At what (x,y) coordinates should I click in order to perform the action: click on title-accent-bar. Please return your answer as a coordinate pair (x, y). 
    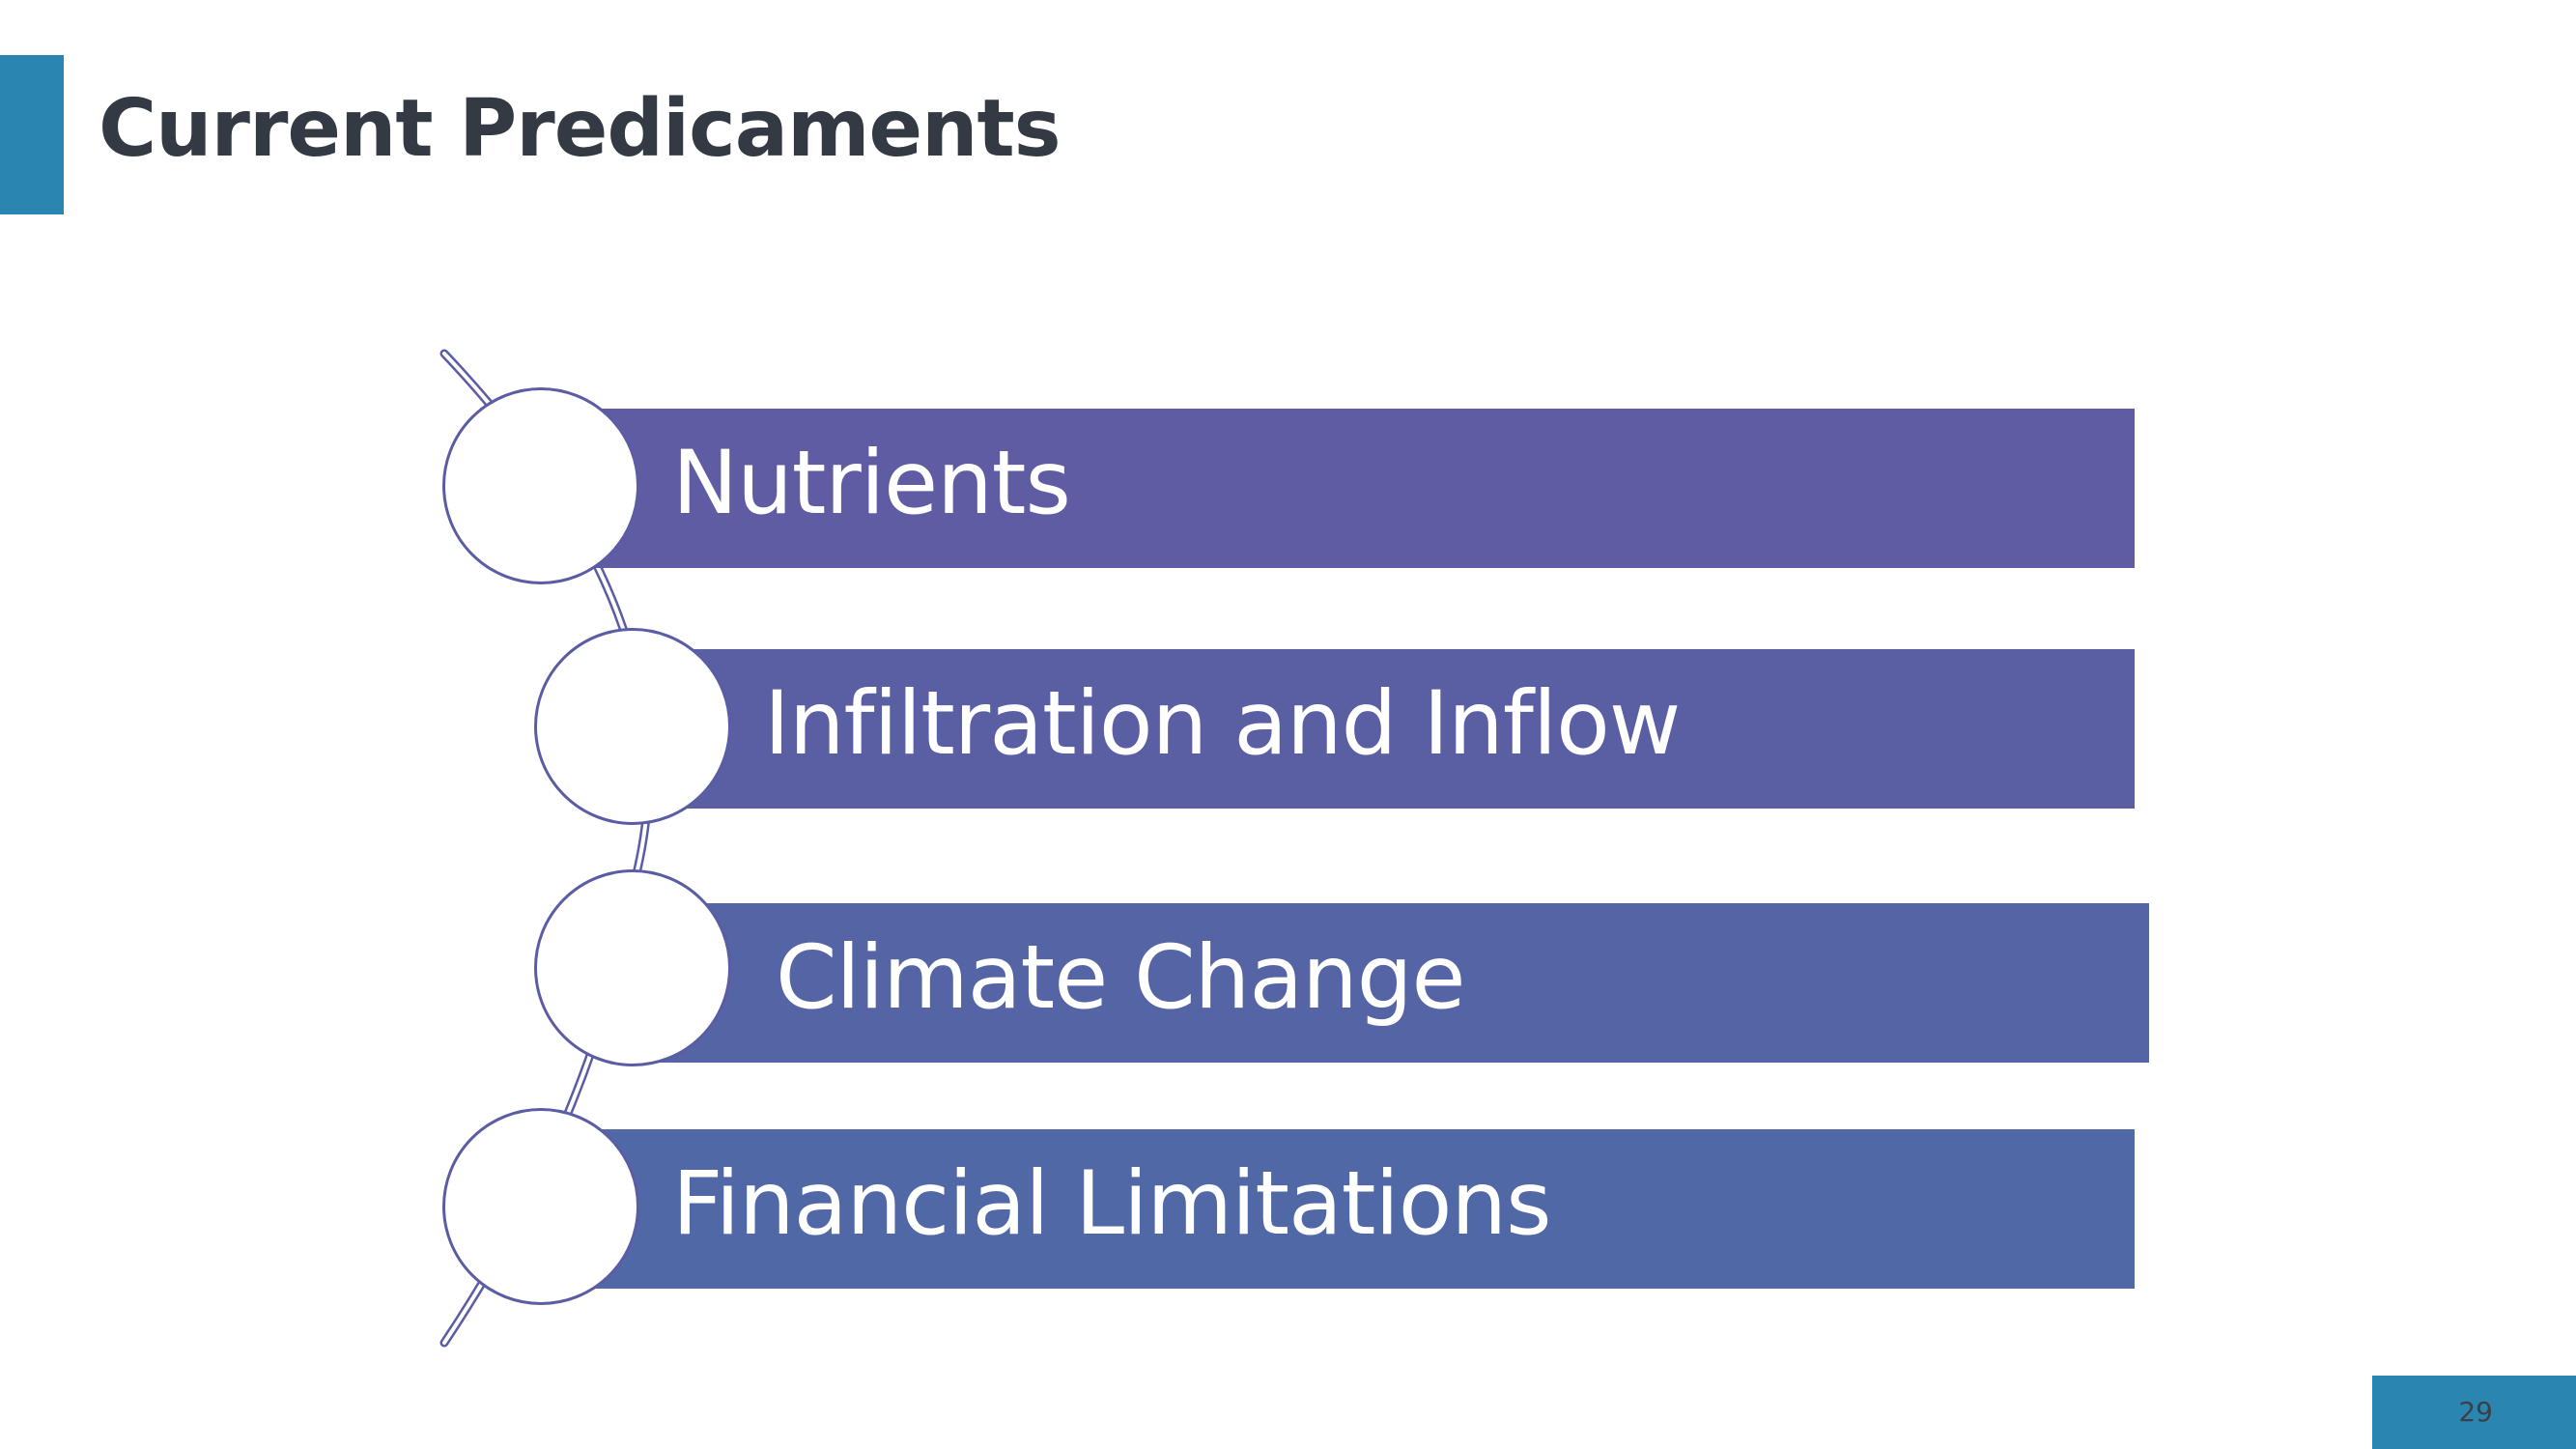
    Looking at the image, I should click on (32, 134).